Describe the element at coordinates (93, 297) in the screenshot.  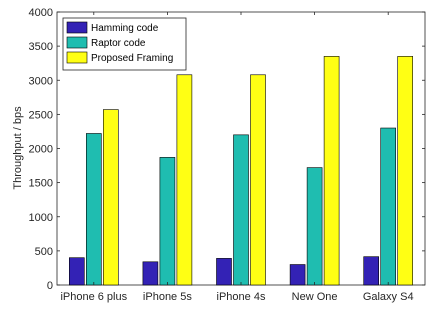
I see `x-tick-label: iPhone 6 plus` at that location.